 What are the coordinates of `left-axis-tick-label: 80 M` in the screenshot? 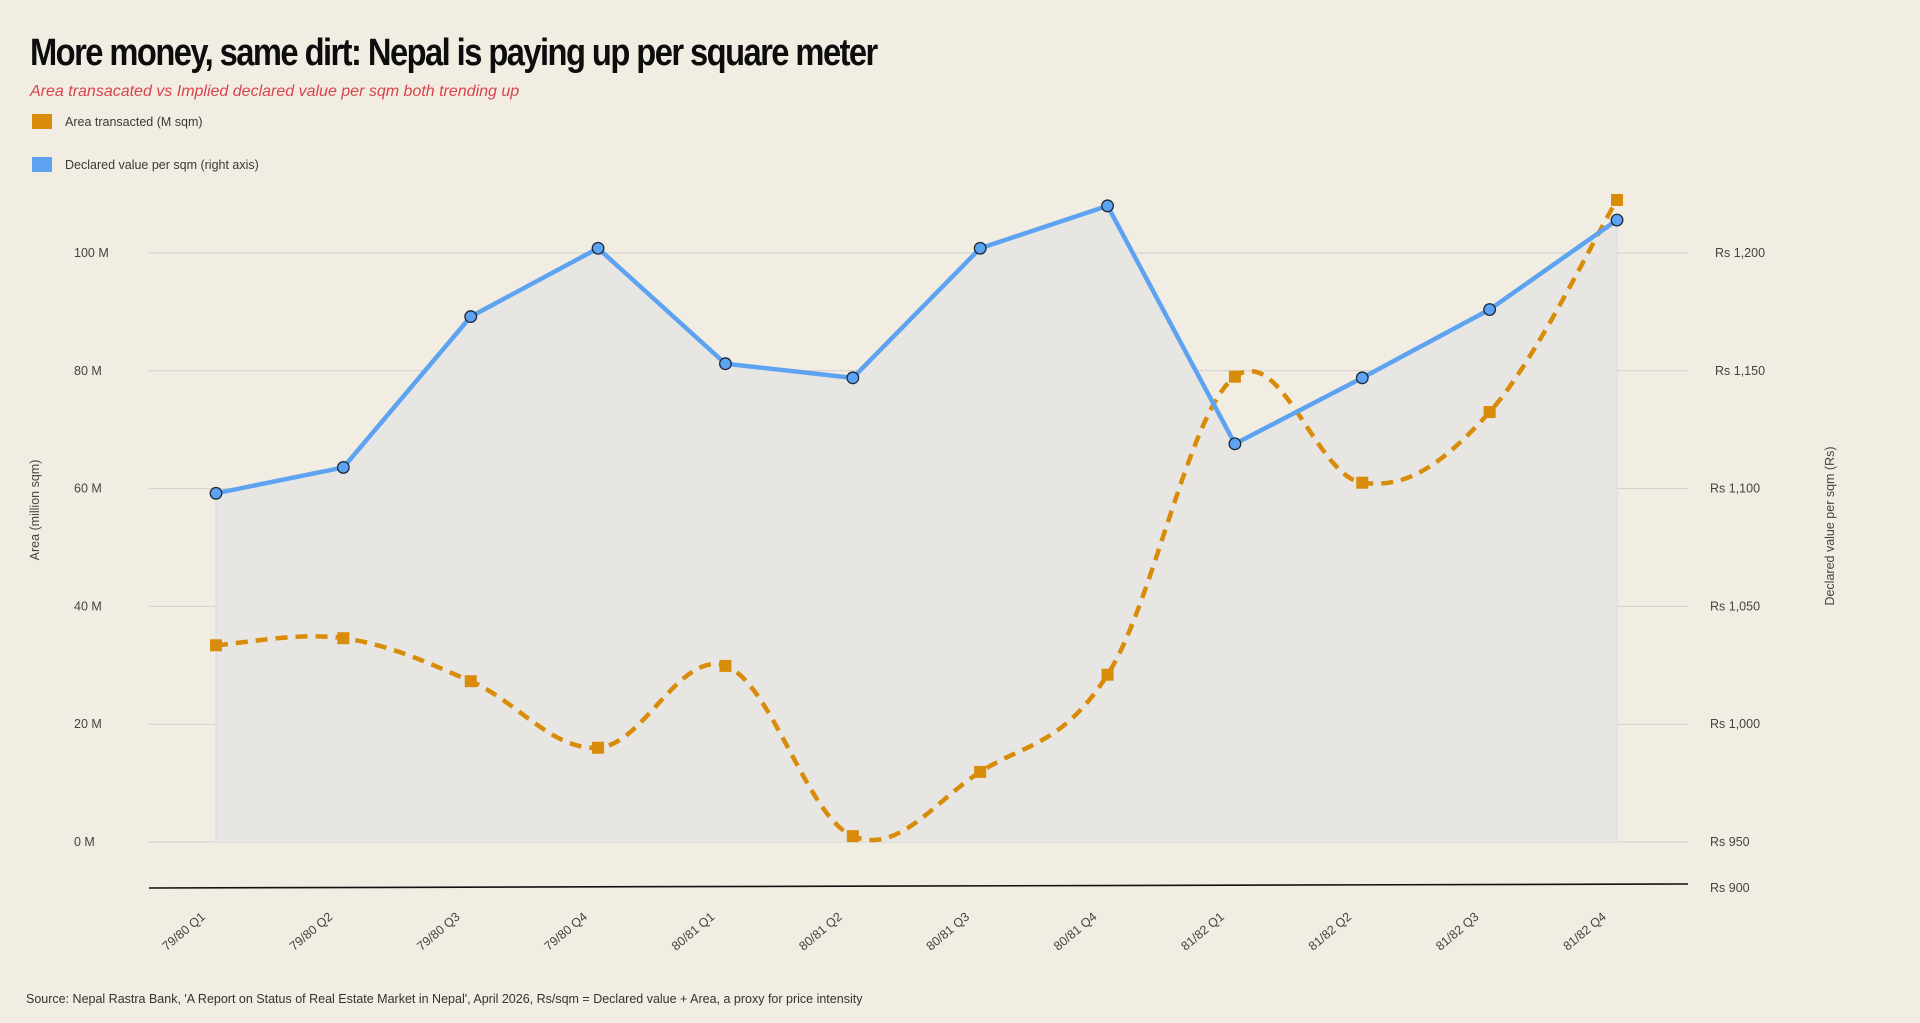 It's located at (88, 371).